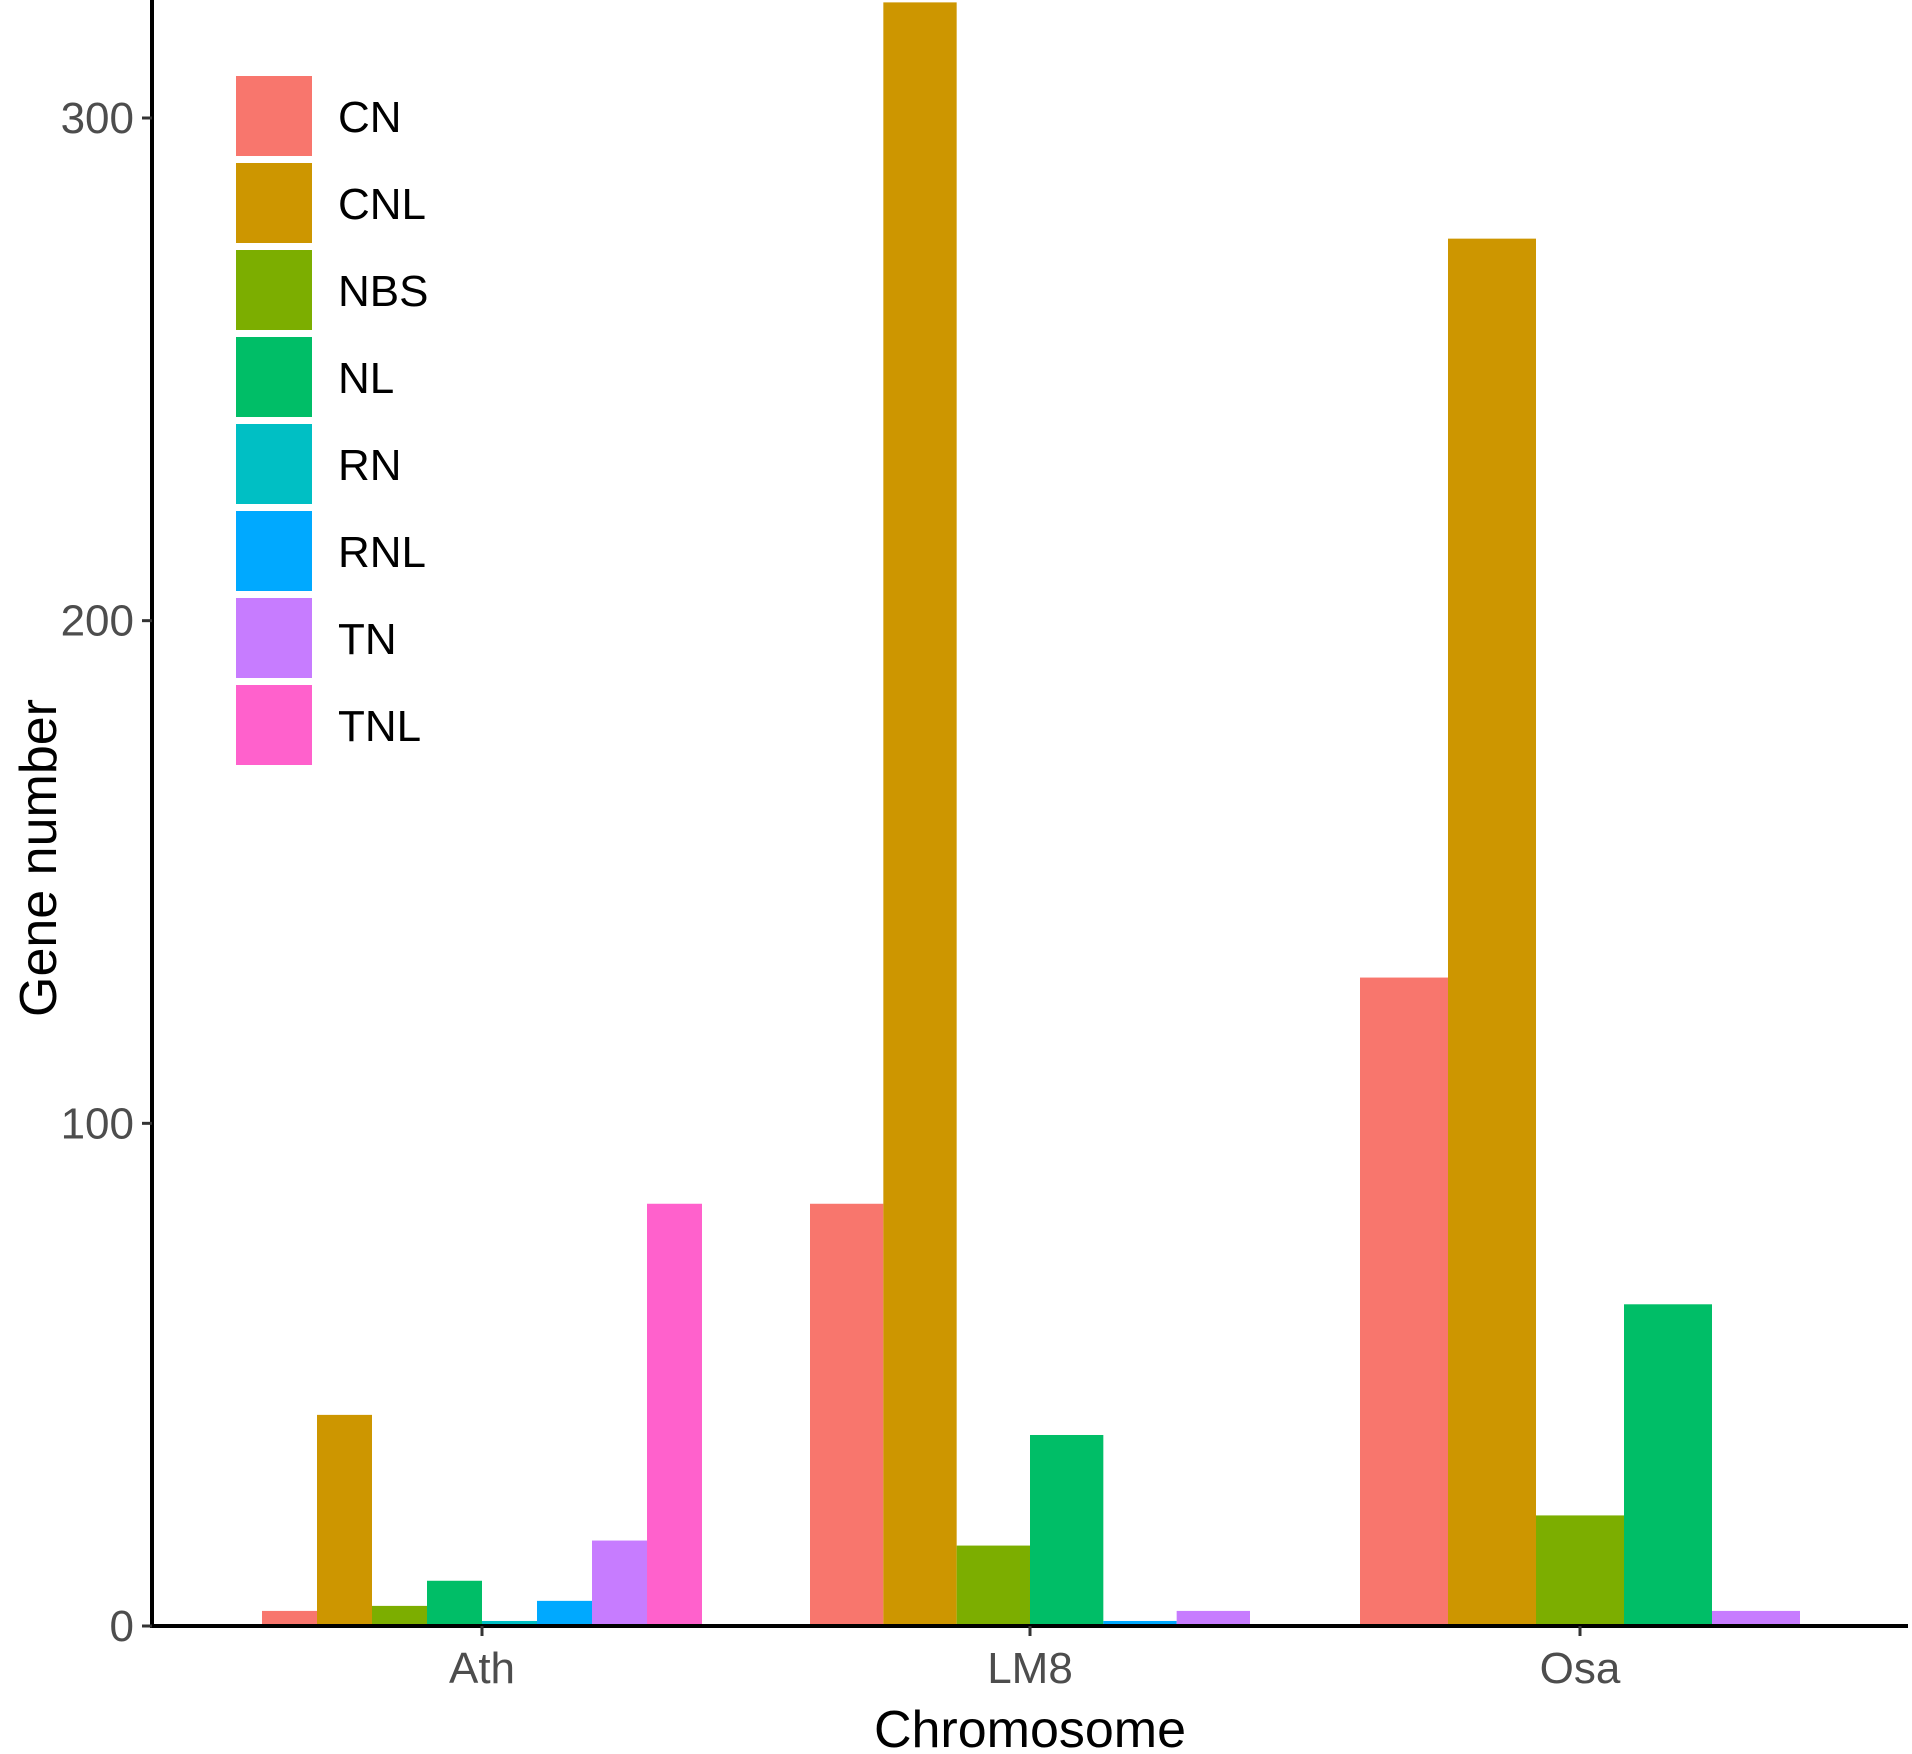 Image resolution: width=1912 pixels, height=1754 pixels. Describe the element at coordinates (482, 1668) in the screenshot. I see `x-tick-label: Ath` at that location.